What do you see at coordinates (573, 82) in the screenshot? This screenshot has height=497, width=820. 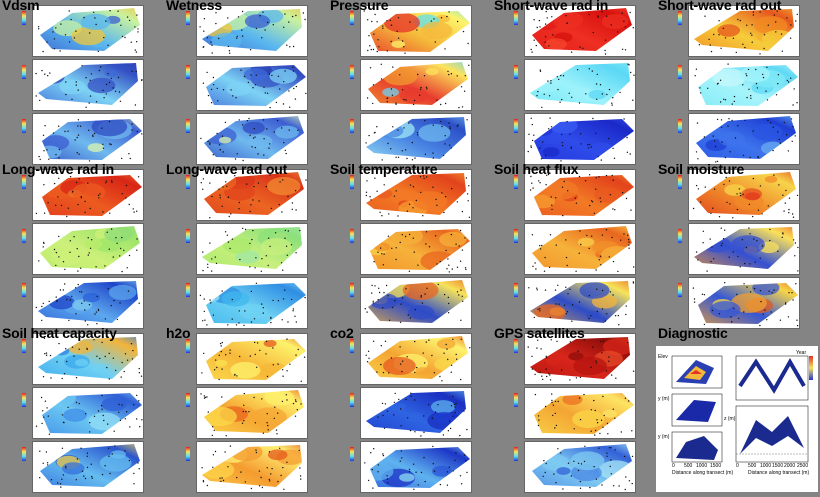 I see `plot-tile: Short-wave rad in` at bounding box center [573, 82].